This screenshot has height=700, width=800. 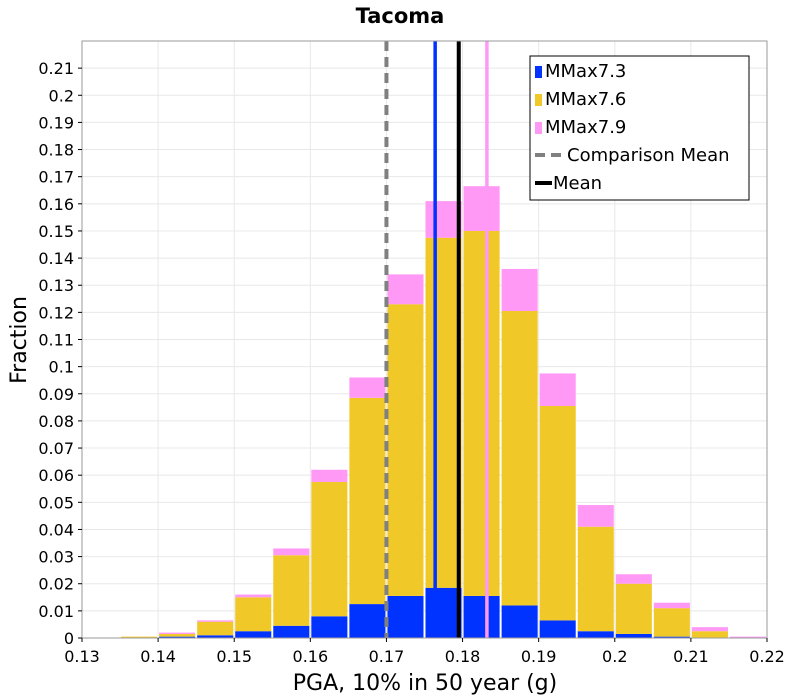 What do you see at coordinates (56, 150) in the screenshot?
I see `y-tick-label: 0.18` at bounding box center [56, 150].